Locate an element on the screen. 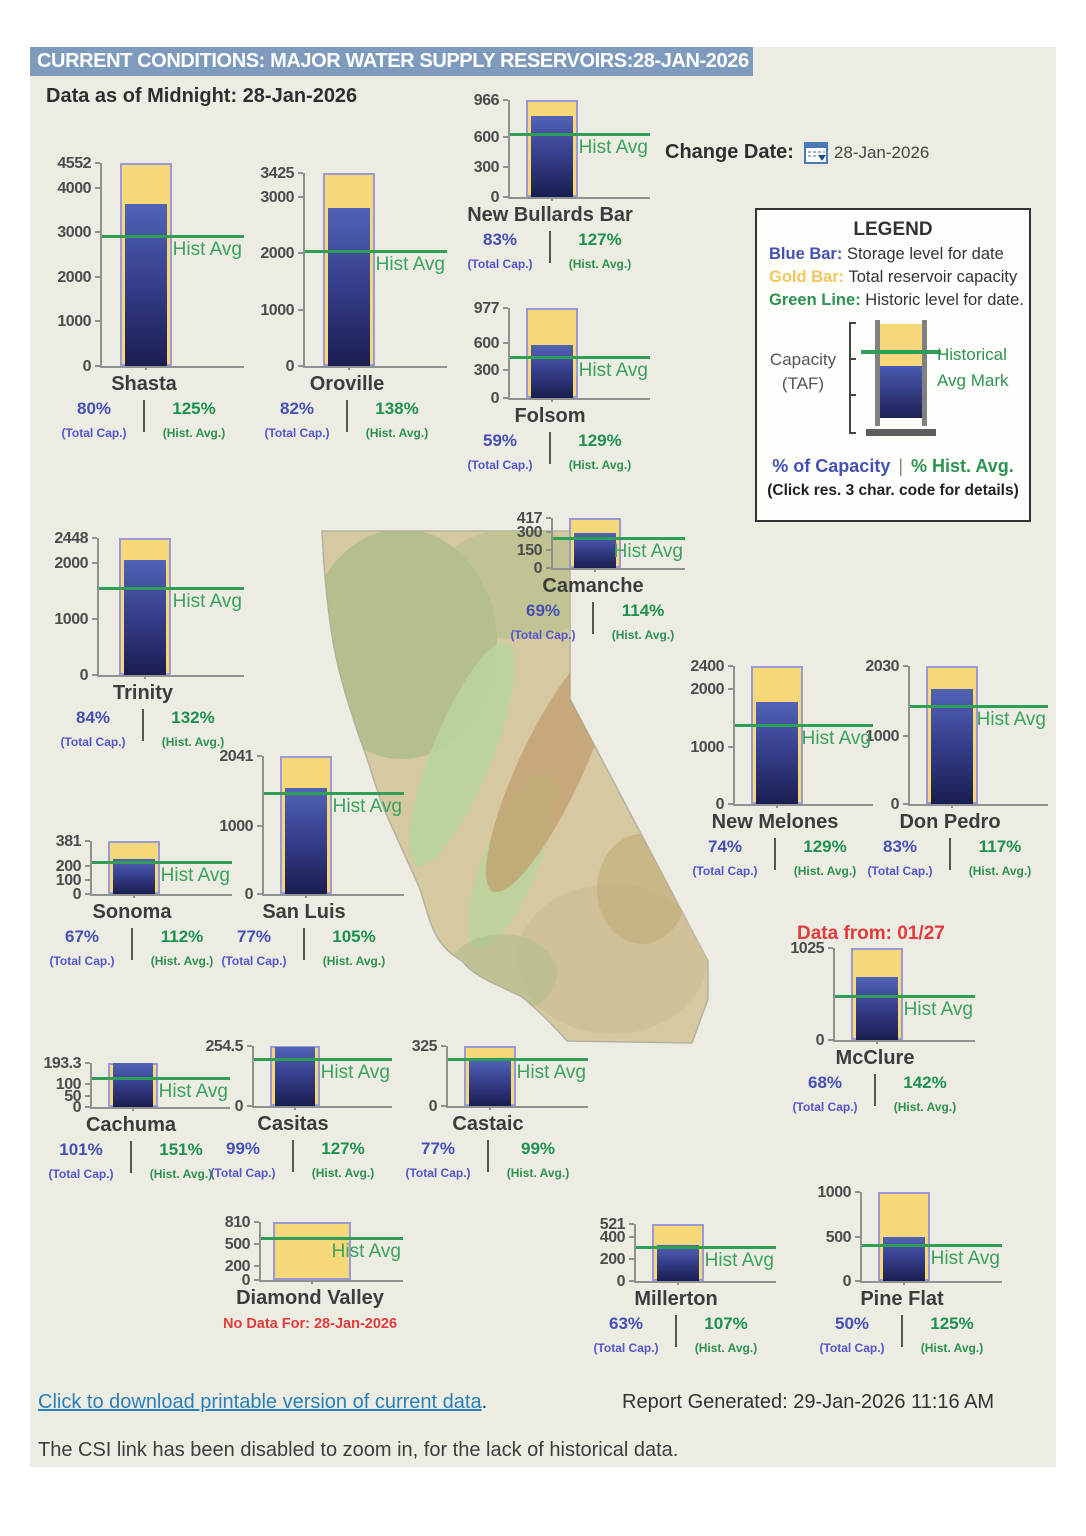 Image resolution: width=1086 pixels, height=1536 pixels. legend-diagram: Capacity (TAF) Historical Avg Mark is located at coordinates (893, 384).